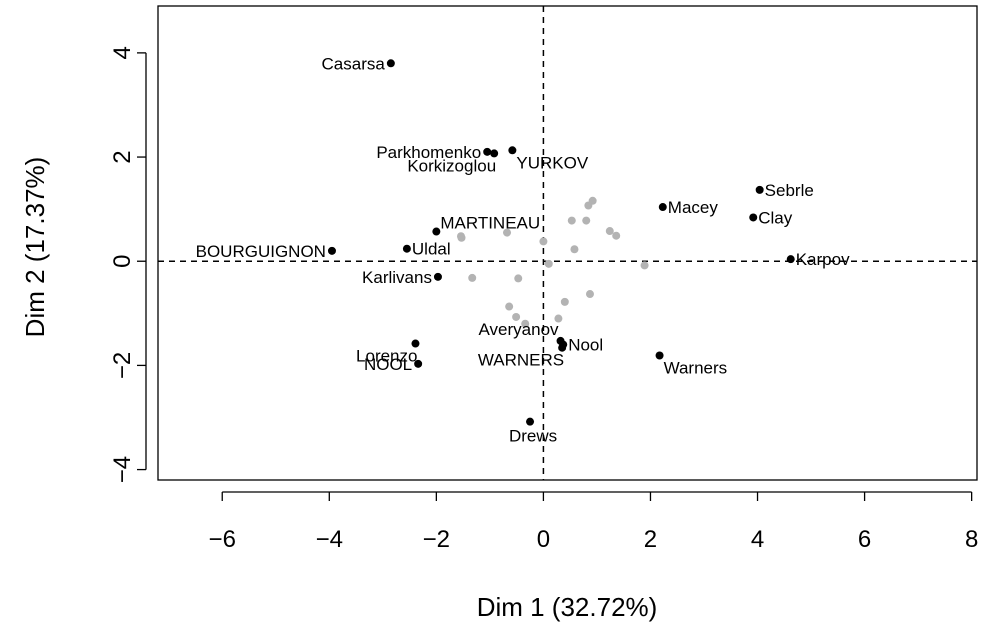  What do you see at coordinates (35, 247) in the screenshot?
I see `y-axis-title: Dim 2 (17.37%)` at bounding box center [35, 247].